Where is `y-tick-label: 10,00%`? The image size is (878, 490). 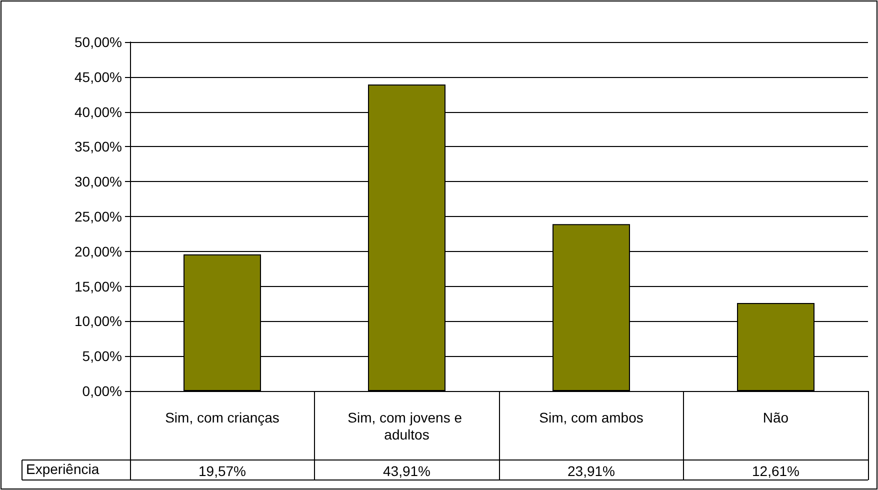
y-tick-label: 10,00% is located at coordinates (98, 321).